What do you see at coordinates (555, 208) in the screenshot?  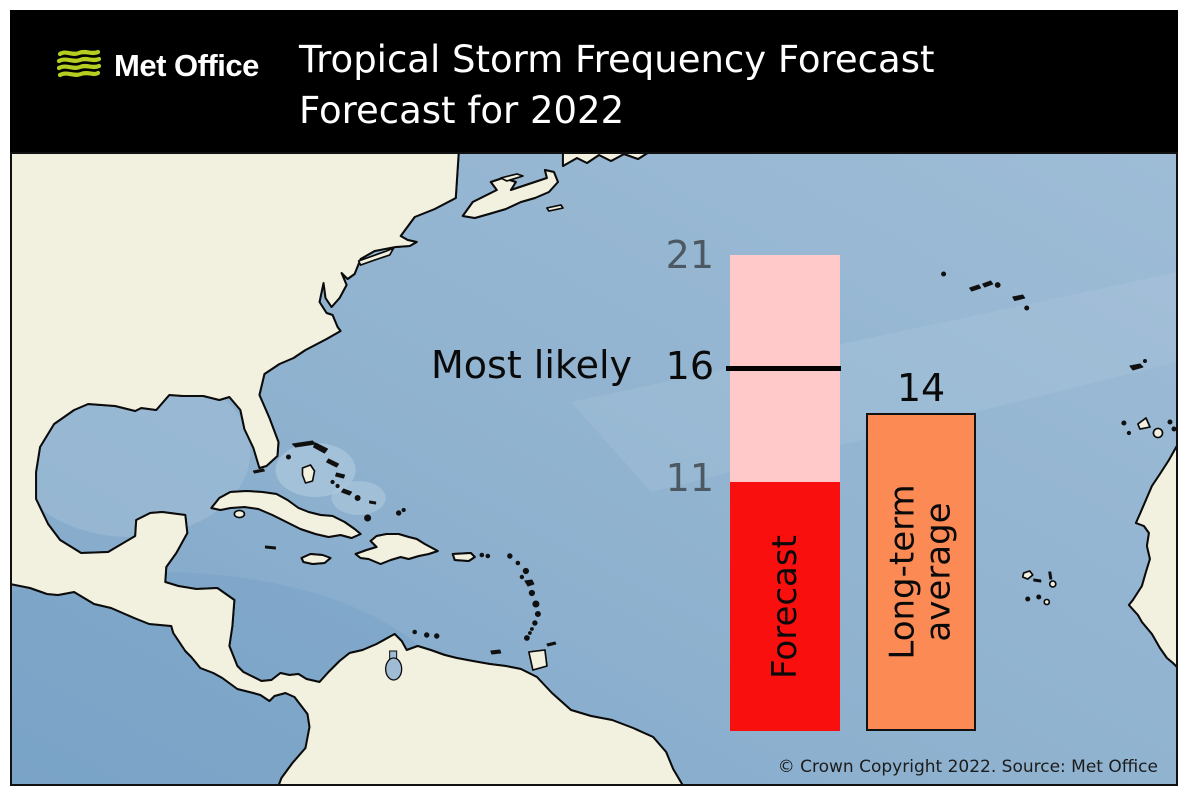 I see `sable-island` at bounding box center [555, 208].